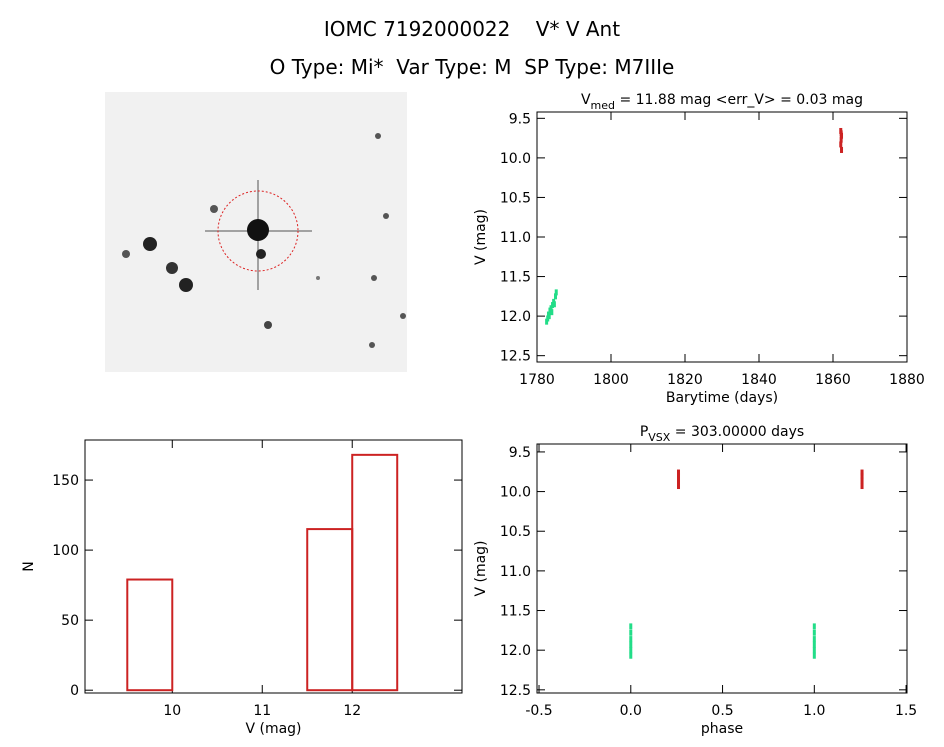 The width and height of the screenshot is (944, 747). Describe the element at coordinates (65, 551) in the screenshot. I see `y-tick-label: 100` at that location.